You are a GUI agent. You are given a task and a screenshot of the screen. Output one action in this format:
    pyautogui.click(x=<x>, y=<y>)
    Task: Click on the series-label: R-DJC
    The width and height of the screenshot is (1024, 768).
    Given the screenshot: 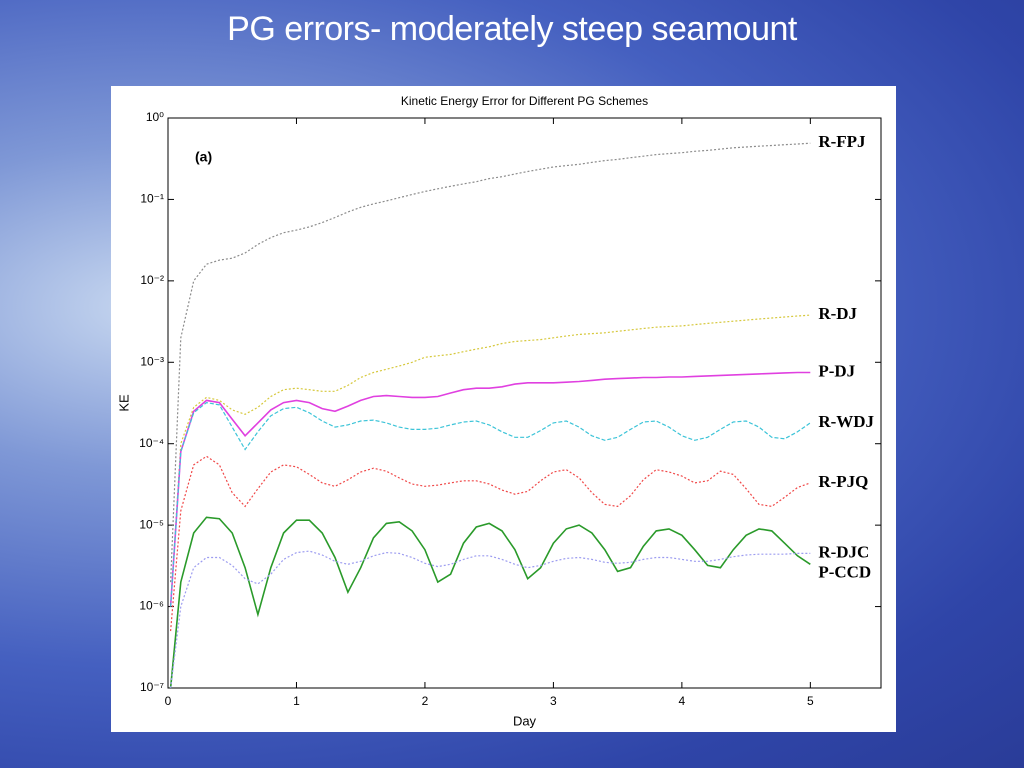 What is the action you would take?
    pyautogui.click(x=843, y=551)
    